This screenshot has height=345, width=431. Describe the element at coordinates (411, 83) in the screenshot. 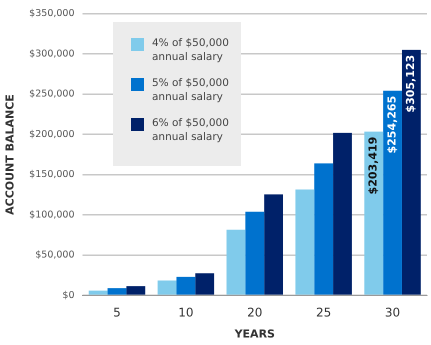

I see `data-label: $305,123` at that location.